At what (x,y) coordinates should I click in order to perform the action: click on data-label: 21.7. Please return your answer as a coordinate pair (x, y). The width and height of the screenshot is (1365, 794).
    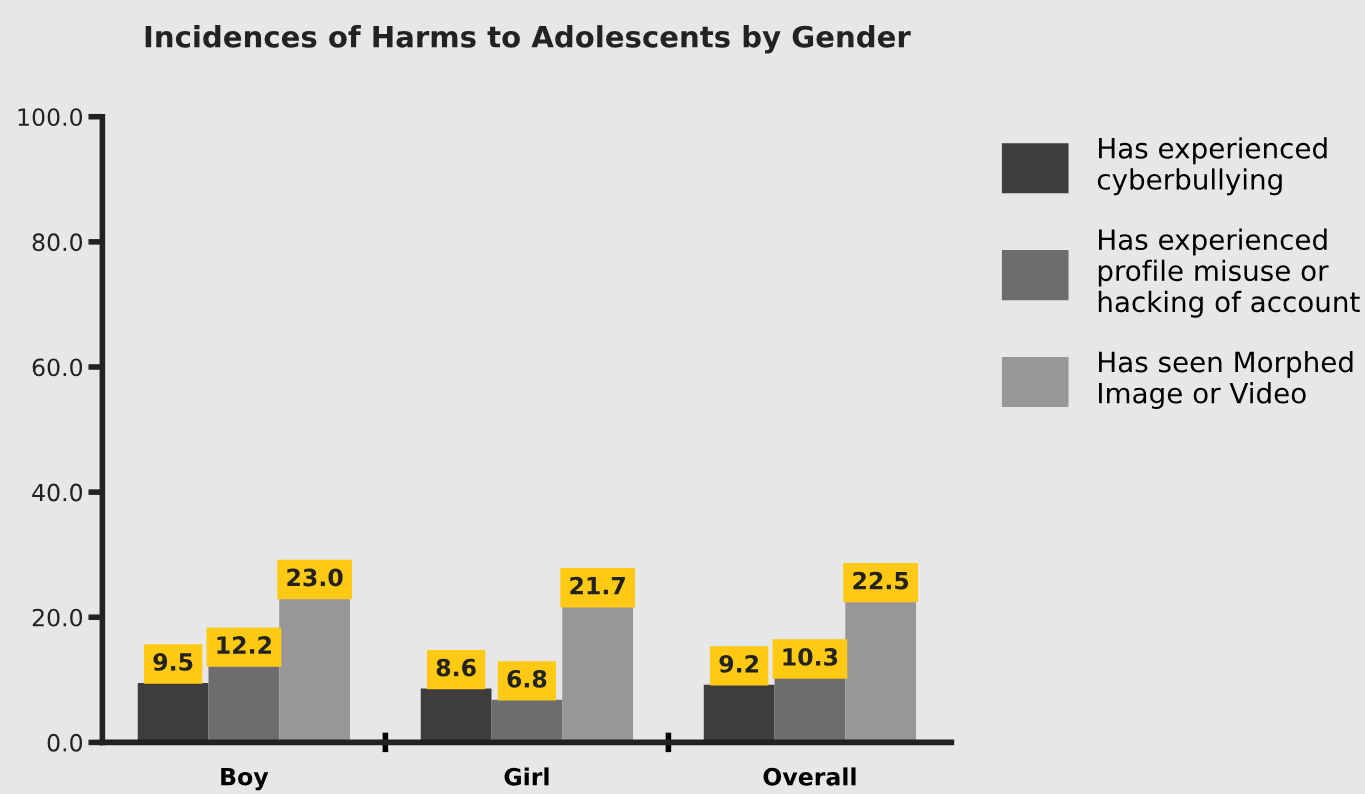
    Looking at the image, I should click on (597, 585).